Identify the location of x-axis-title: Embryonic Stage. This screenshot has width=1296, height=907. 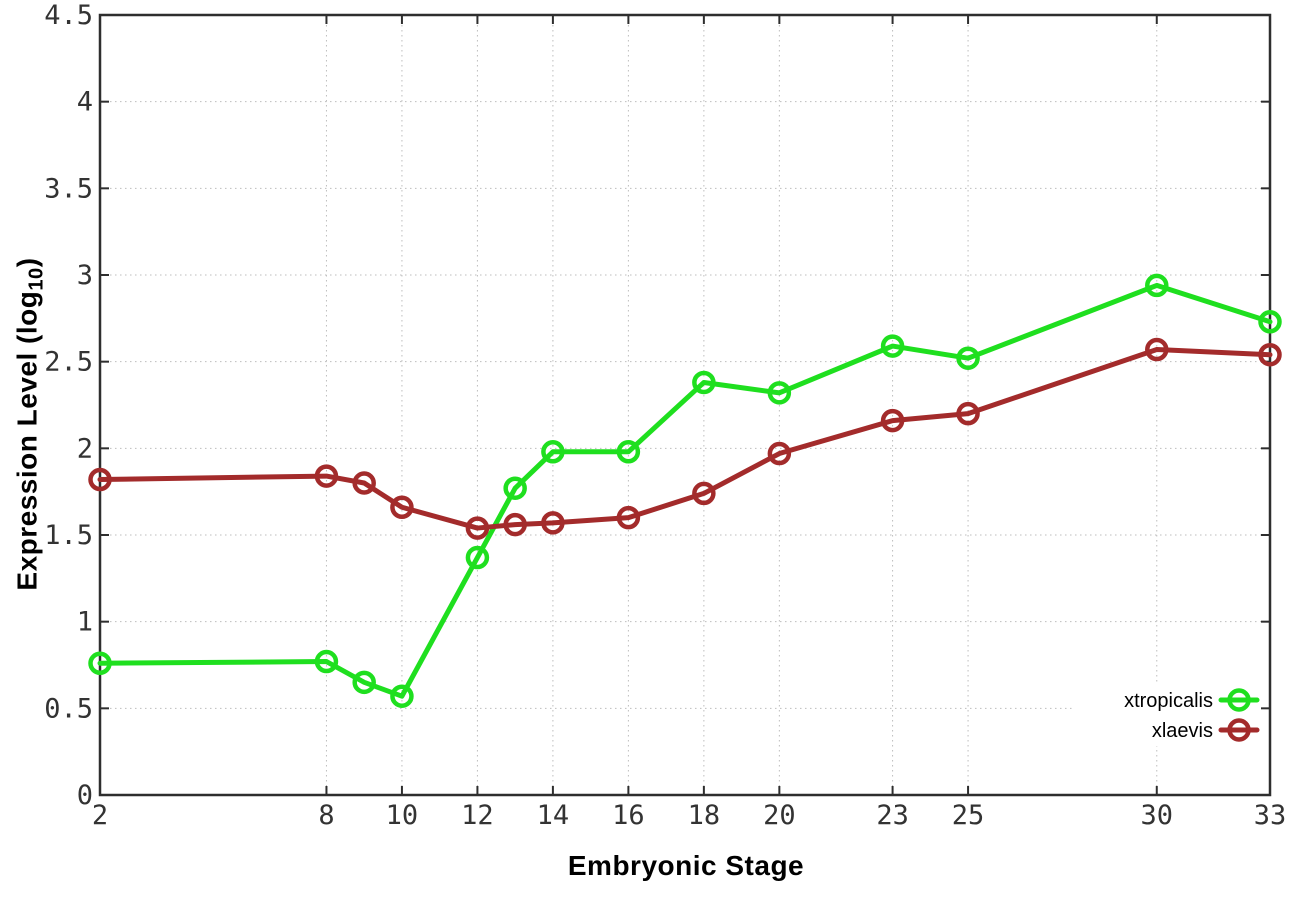
(686, 865).